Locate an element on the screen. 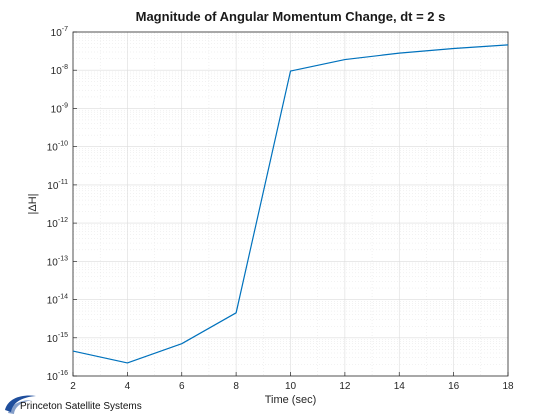  y-tick-label: 10⁻⁷ is located at coordinates (59, 32).